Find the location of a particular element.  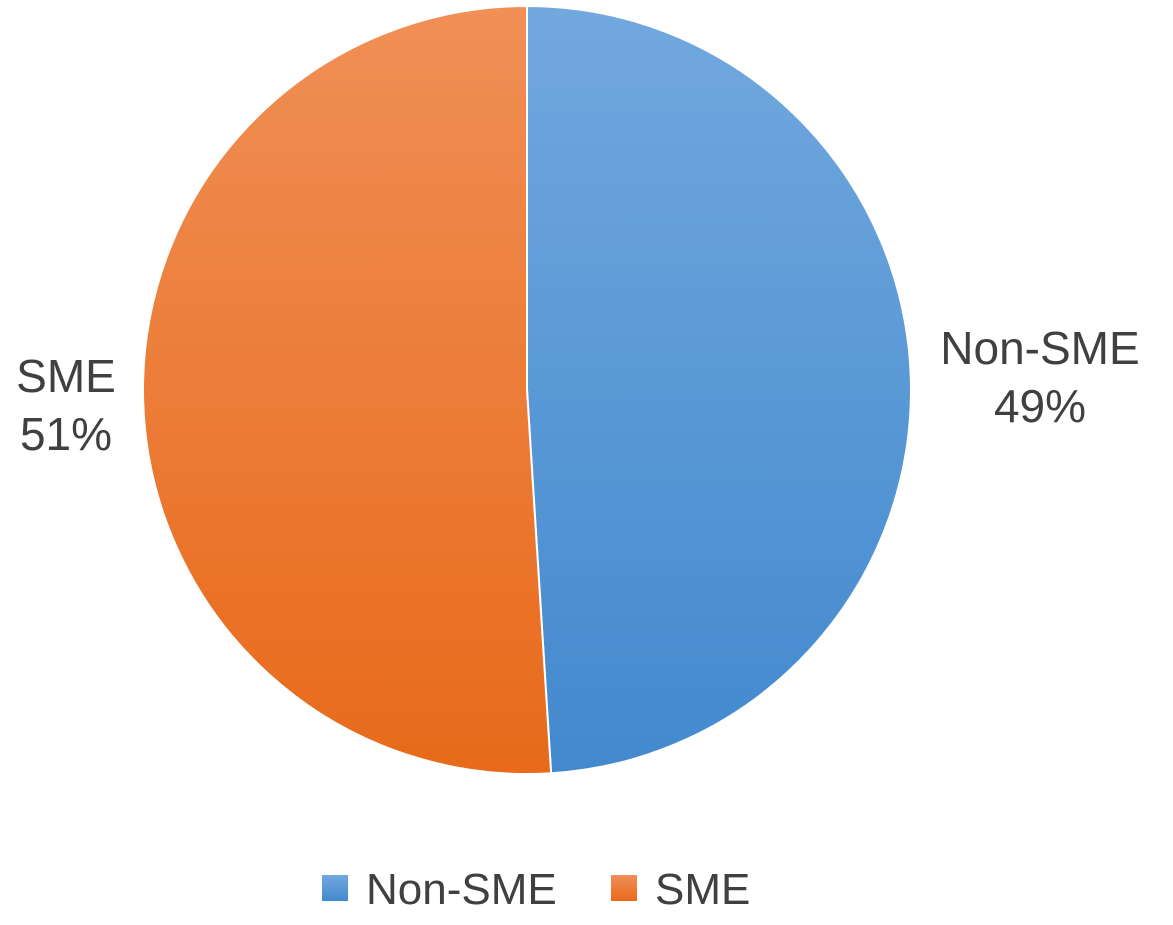

legend: Non-SME SME is located at coordinates (536, 889).